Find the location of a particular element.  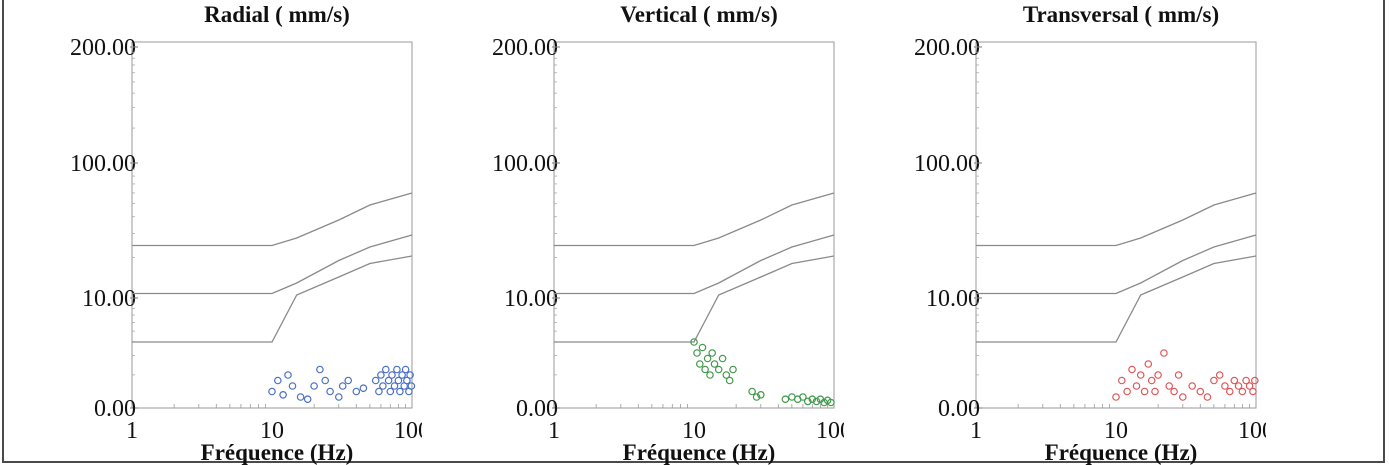

chart-title: Vertical ( mm/s) is located at coordinates (699, 14).